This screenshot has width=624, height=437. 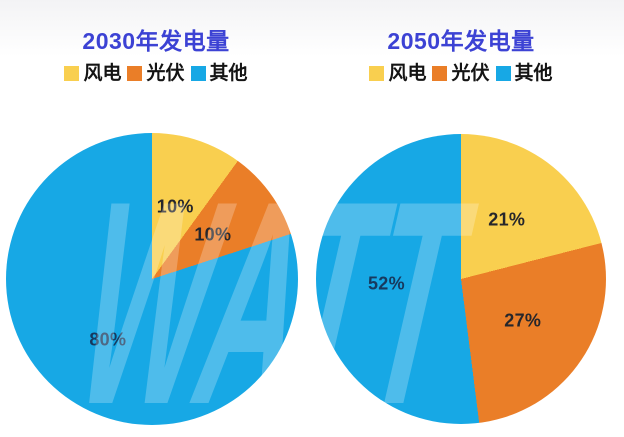 What do you see at coordinates (523, 320) in the screenshot?
I see `slice-label-光伏: 27%` at bounding box center [523, 320].